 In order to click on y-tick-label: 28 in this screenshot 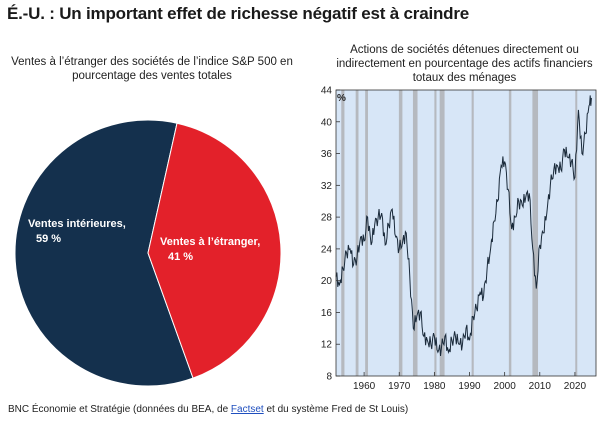, I will do `click(327, 218)`.